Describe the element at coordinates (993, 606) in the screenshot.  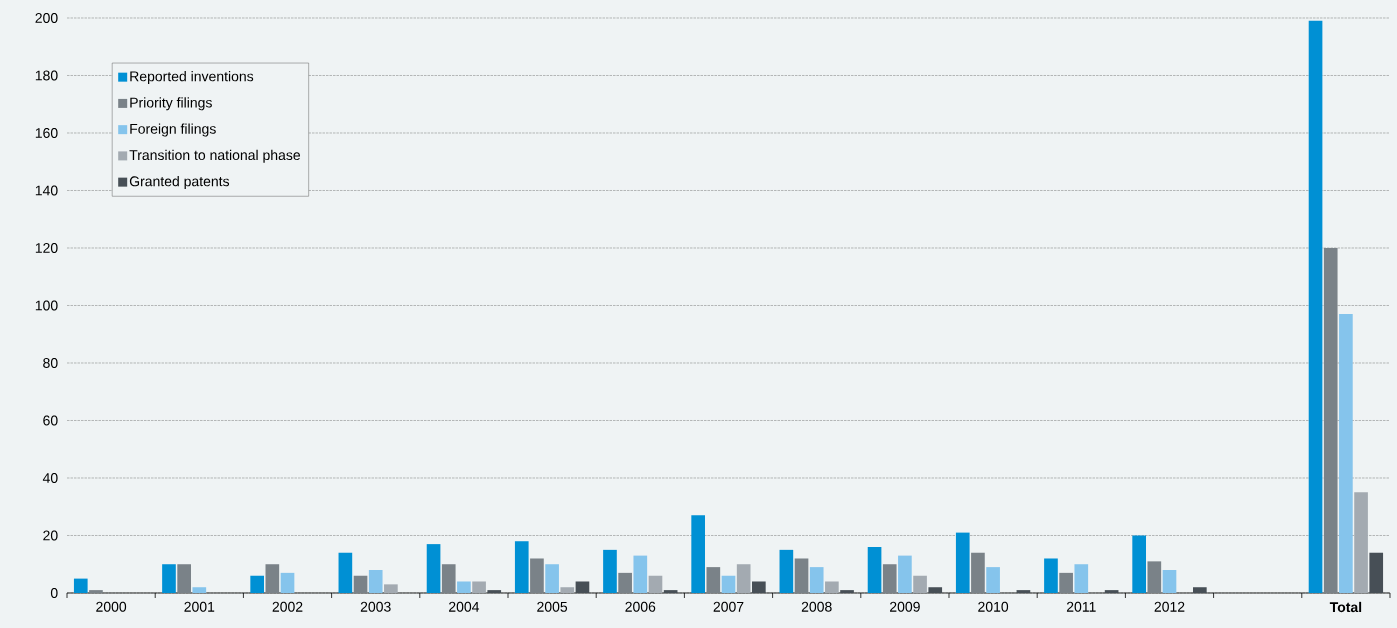
I see `x-tick-label: 2010` at that location.